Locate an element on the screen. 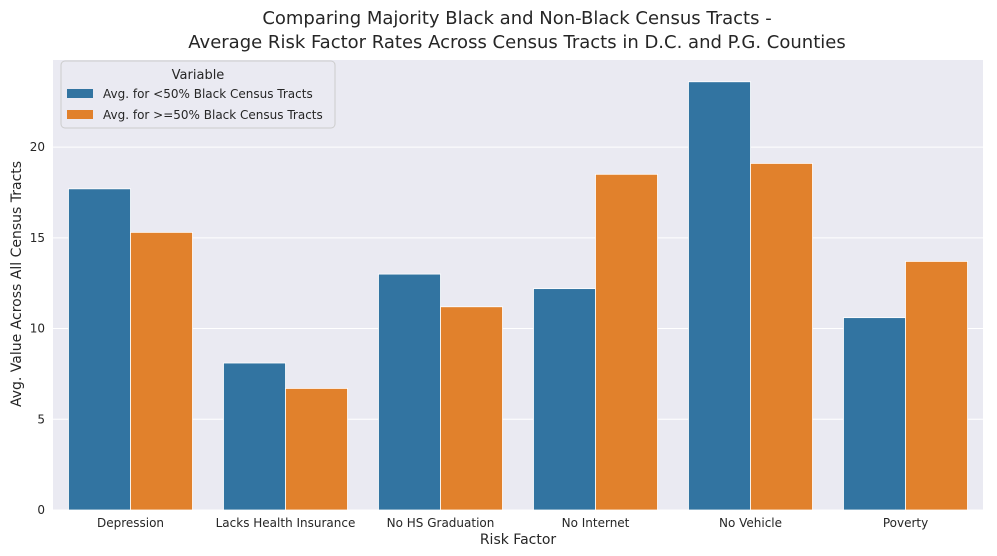  y-tick-label: 15 is located at coordinates (37, 238).